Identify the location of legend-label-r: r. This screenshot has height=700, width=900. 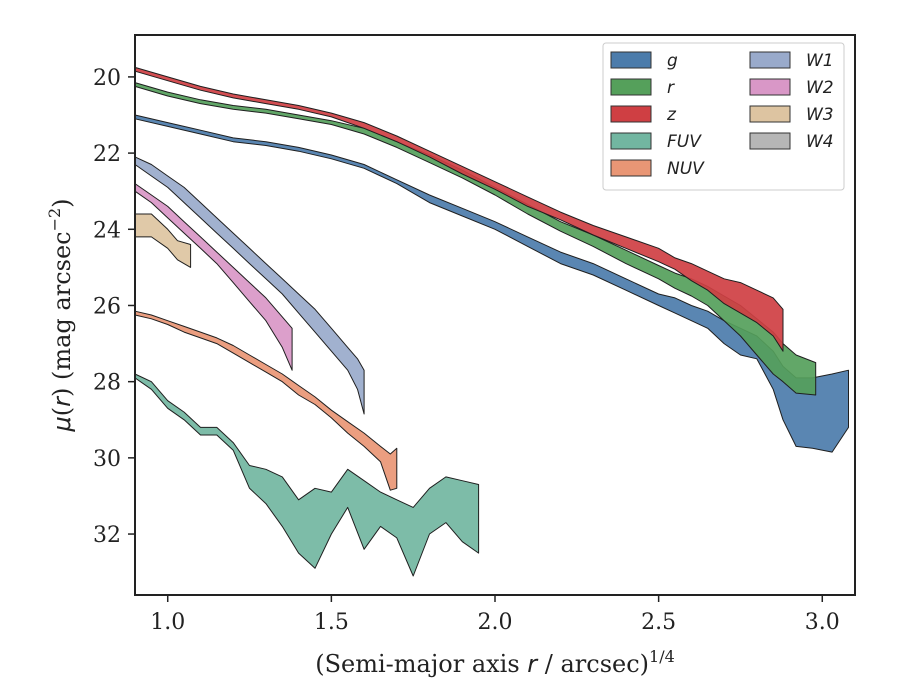
(671, 88).